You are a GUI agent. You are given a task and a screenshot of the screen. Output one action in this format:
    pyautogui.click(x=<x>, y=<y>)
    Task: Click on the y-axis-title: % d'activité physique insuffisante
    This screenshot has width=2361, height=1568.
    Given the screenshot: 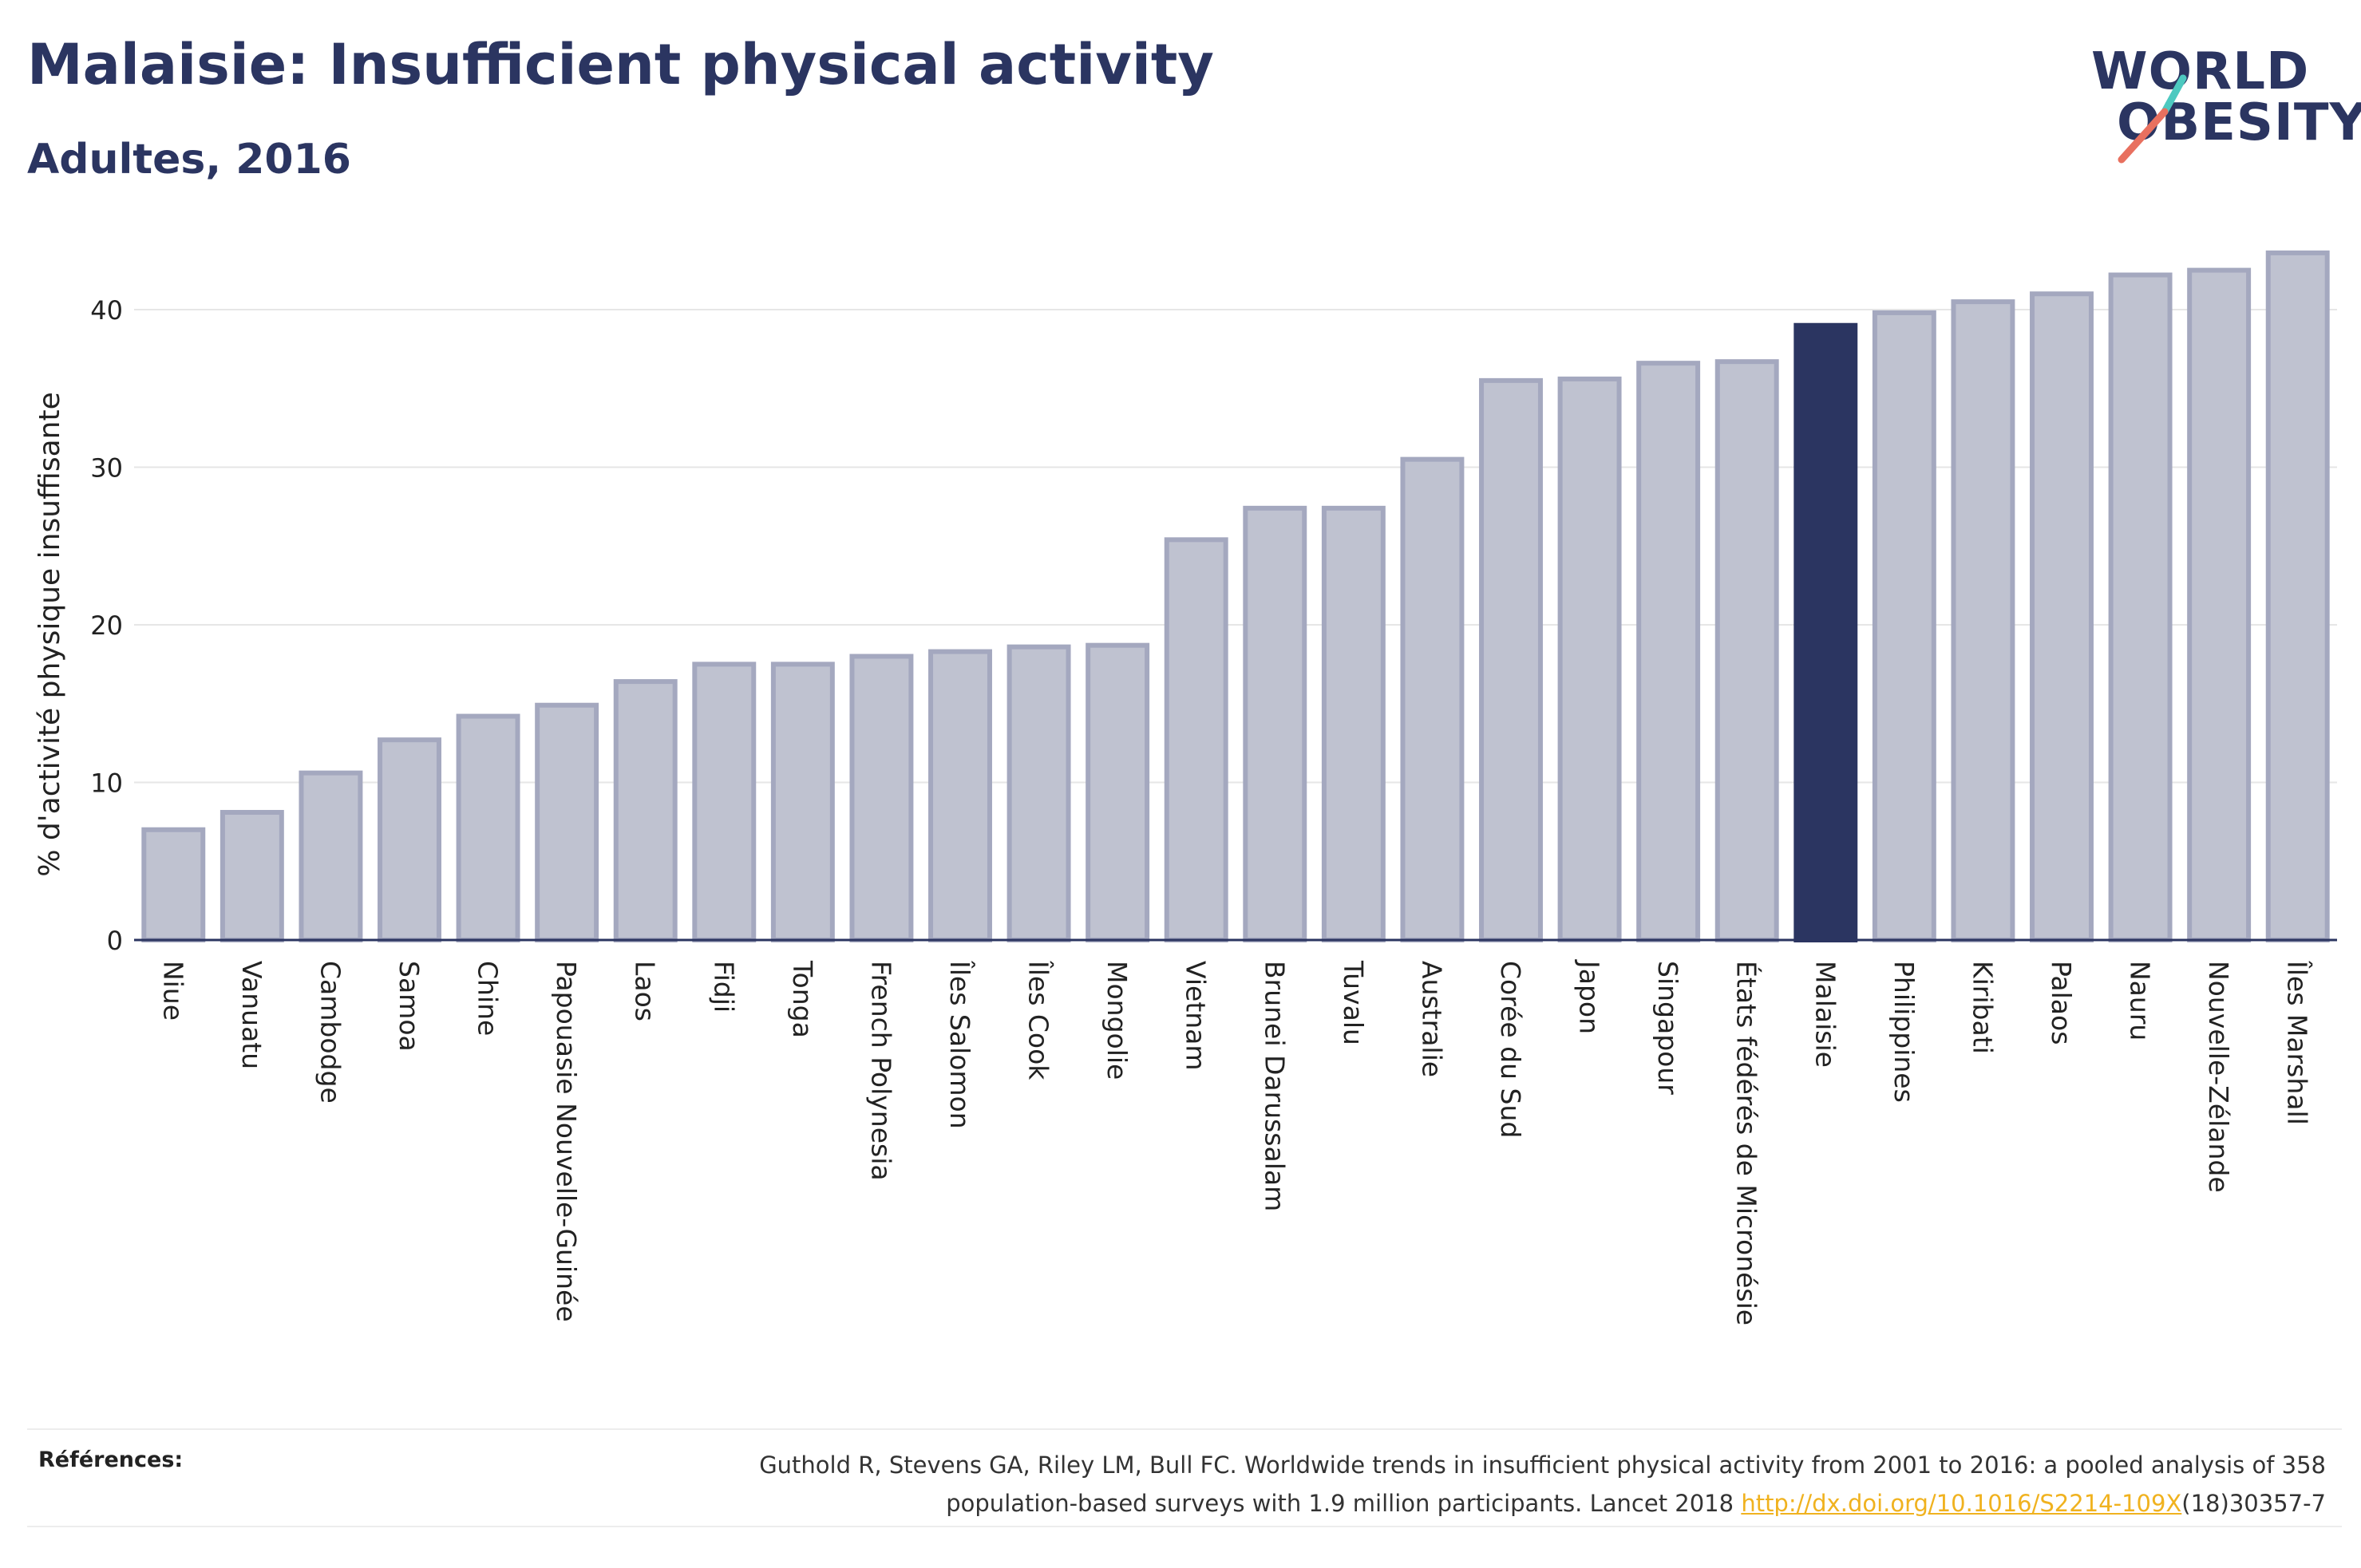 What is the action you would take?
    pyautogui.click(x=50, y=634)
    